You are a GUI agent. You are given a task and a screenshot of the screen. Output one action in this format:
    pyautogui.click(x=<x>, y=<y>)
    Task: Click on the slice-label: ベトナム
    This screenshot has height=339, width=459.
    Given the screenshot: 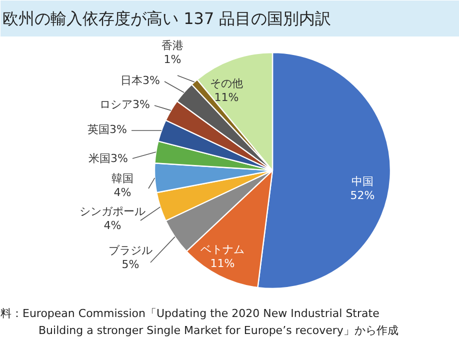 What is the action you would take?
    pyautogui.click(x=222, y=249)
    